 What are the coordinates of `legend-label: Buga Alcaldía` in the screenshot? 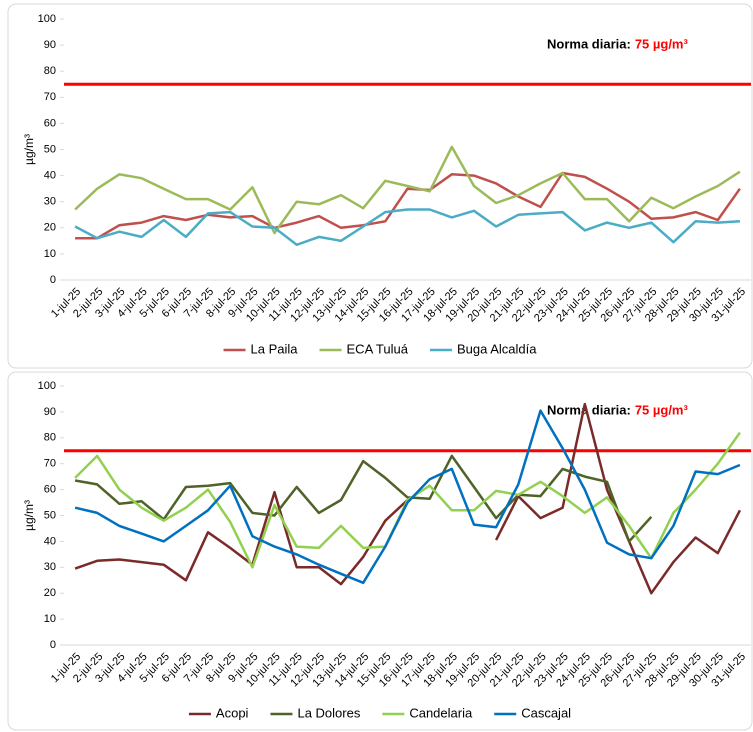 It's located at (497, 348).